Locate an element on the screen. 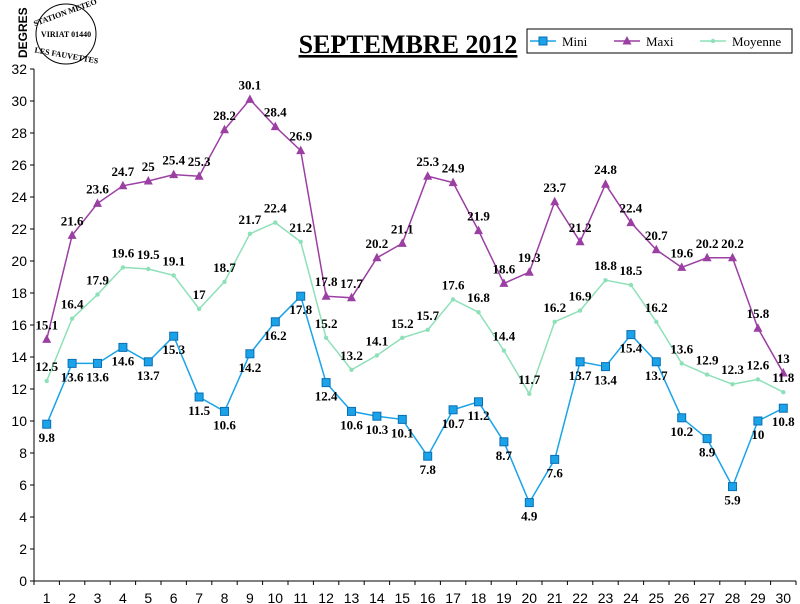  data-label-moyenne: 12.9 is located at coordinates (707, 360).